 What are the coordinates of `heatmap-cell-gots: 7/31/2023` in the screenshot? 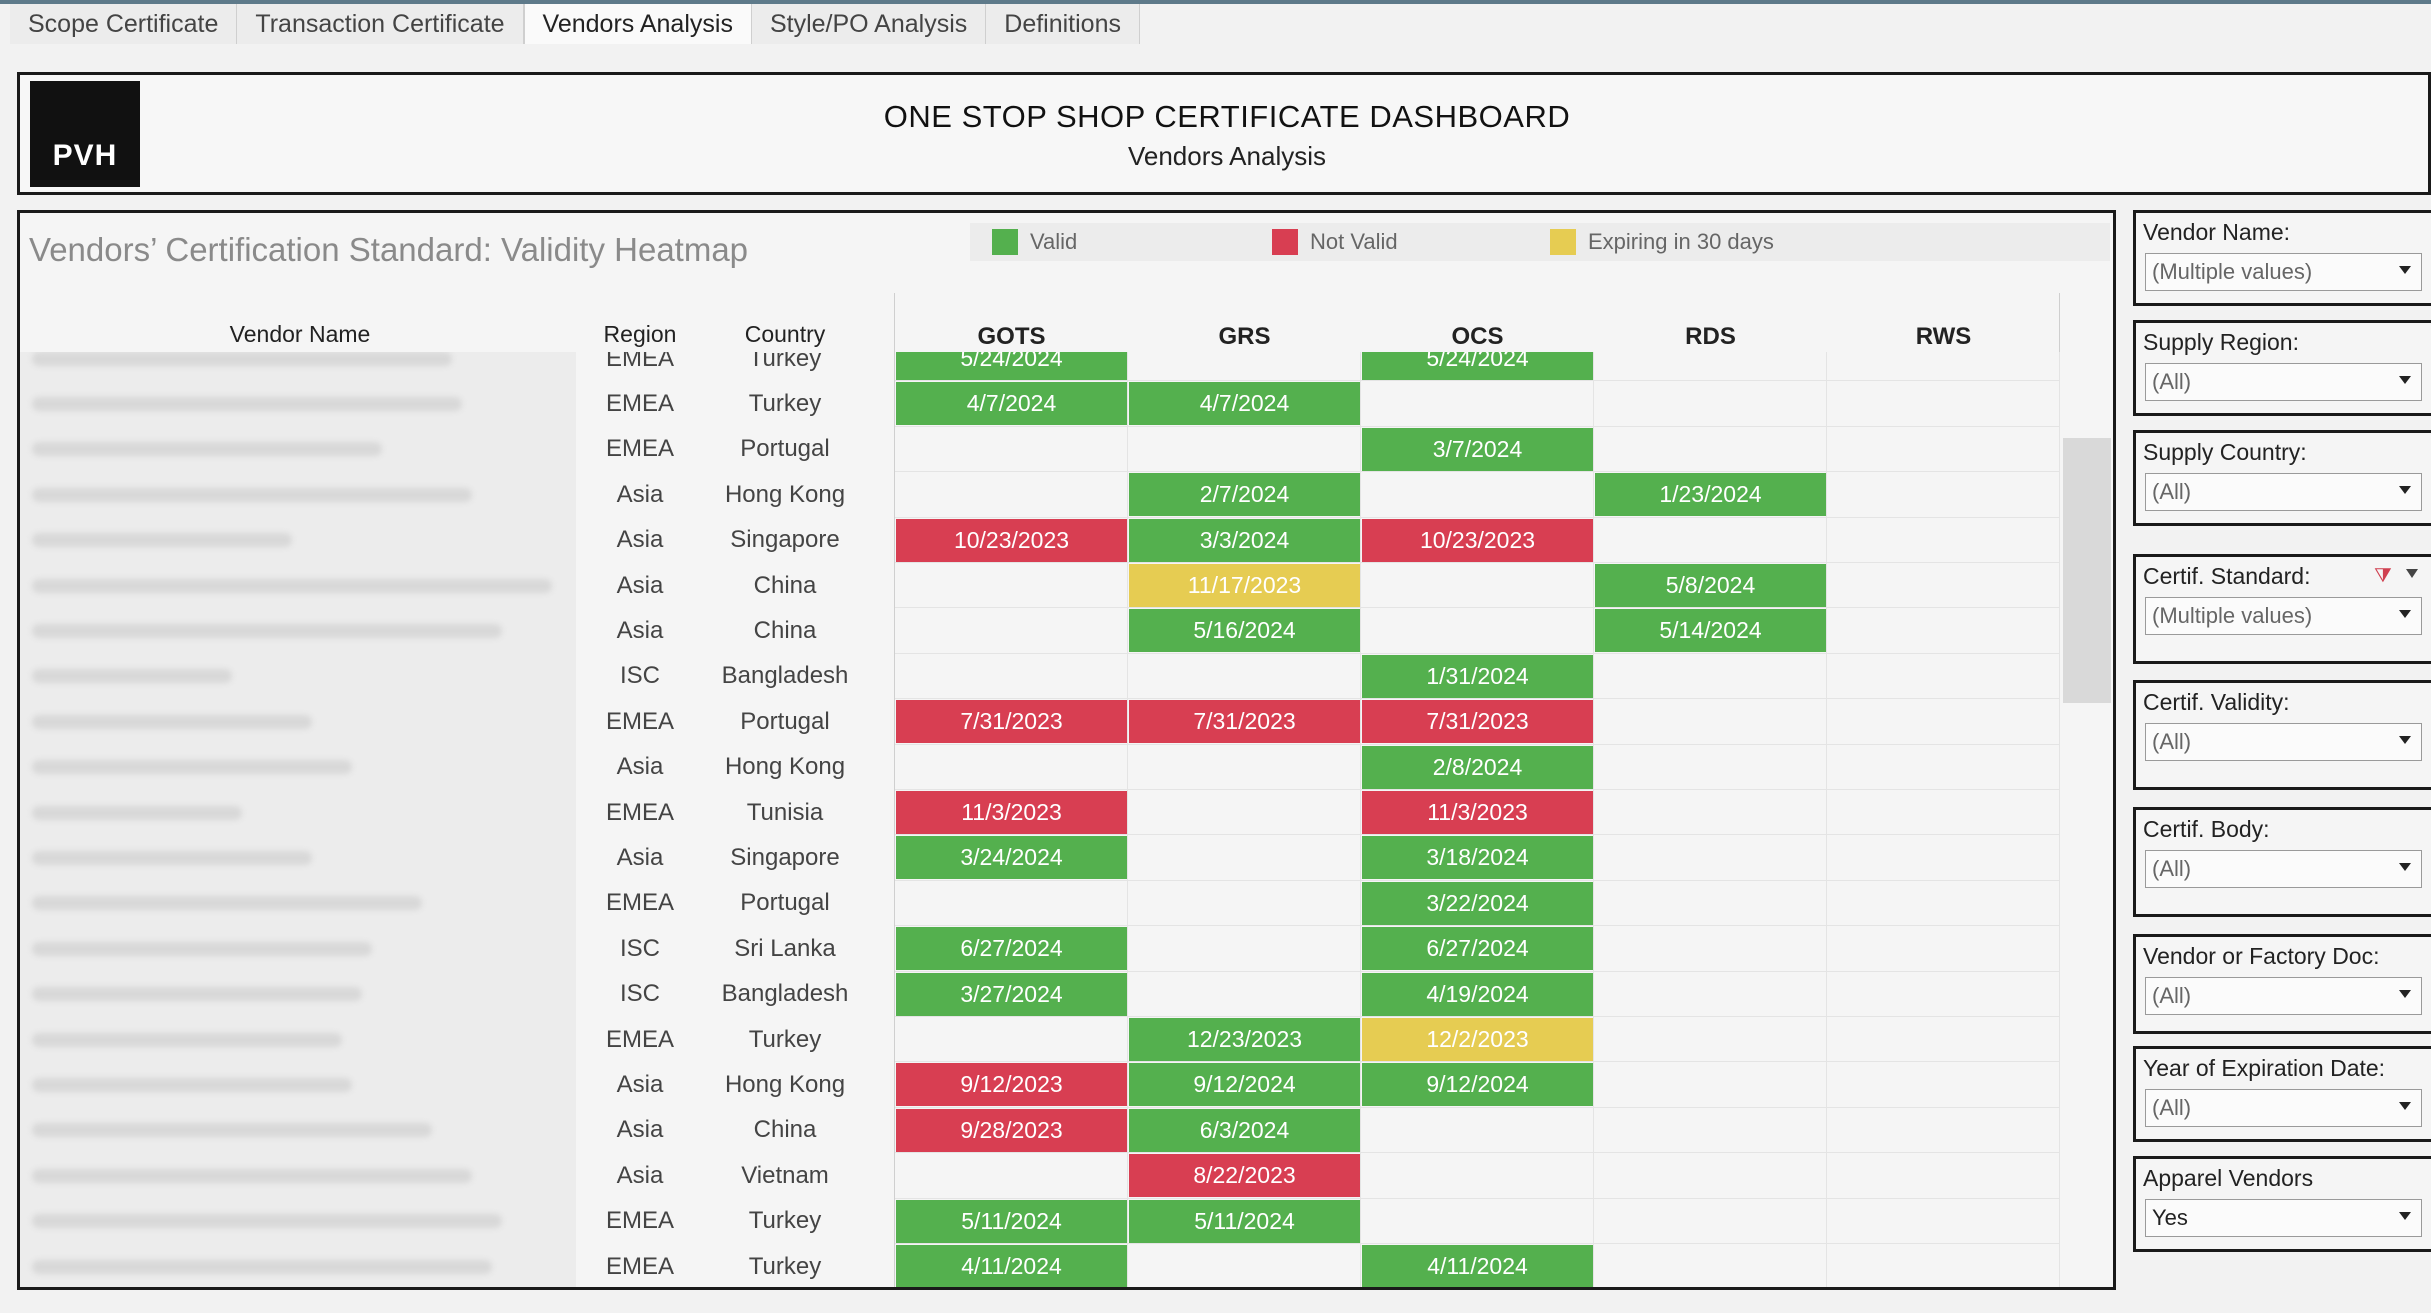 It's located at (1011, 722).